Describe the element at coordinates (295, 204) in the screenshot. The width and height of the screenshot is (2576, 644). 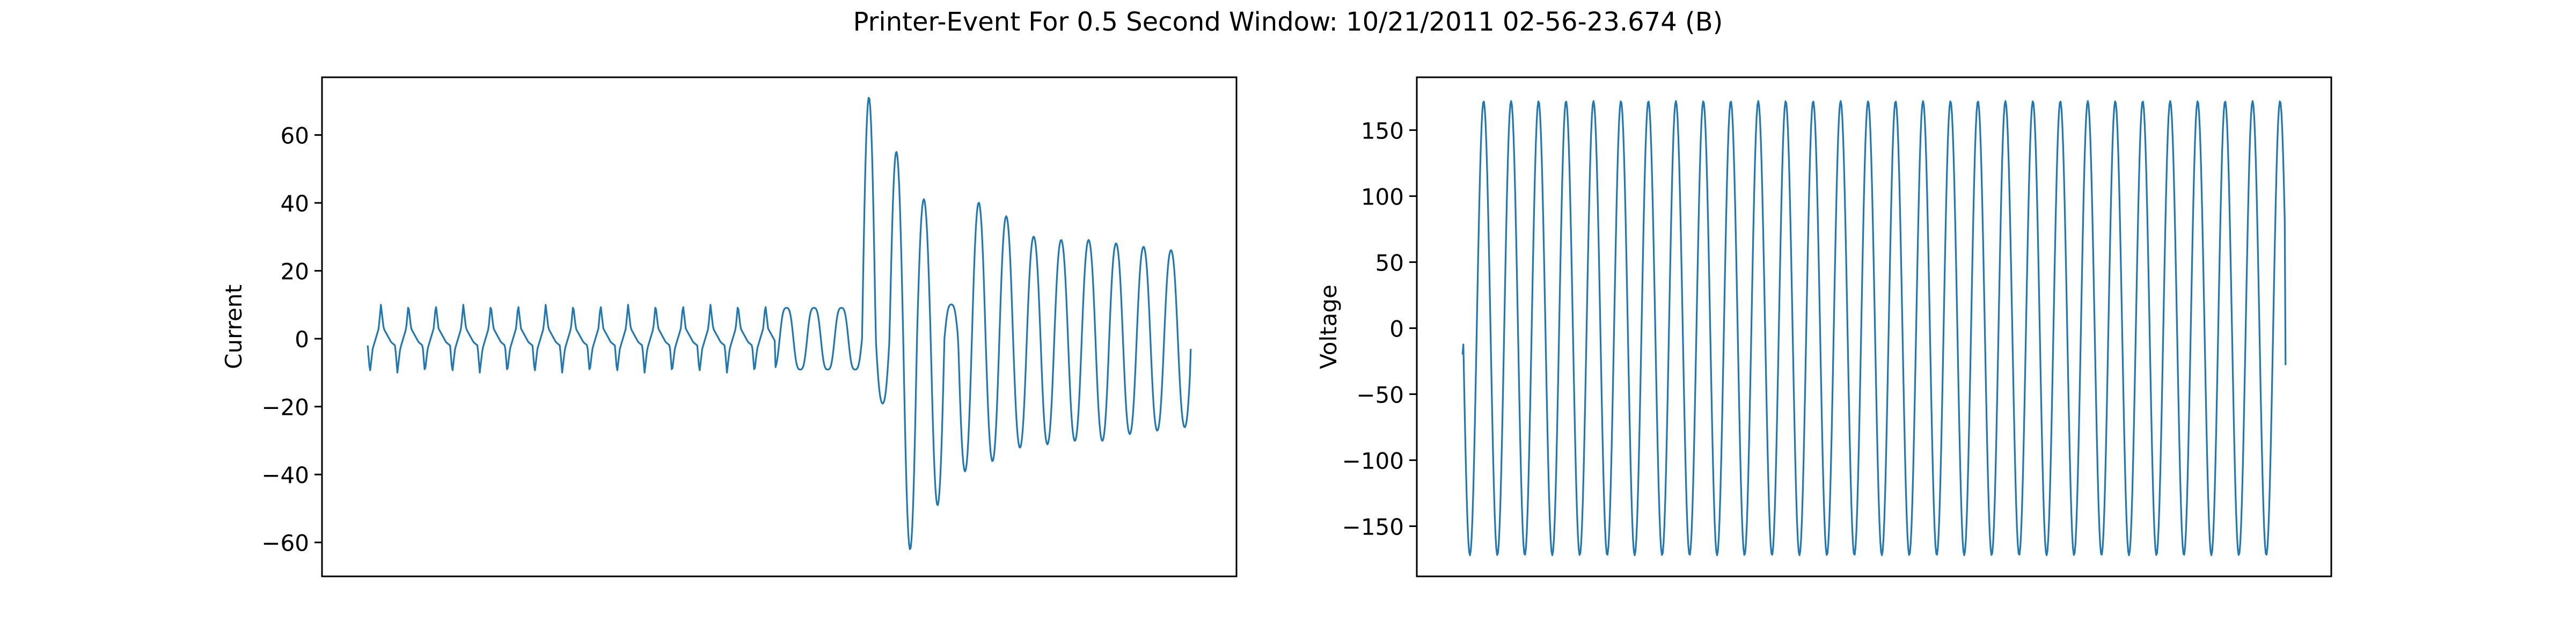
I see `y-tick-label: 40` at that location.